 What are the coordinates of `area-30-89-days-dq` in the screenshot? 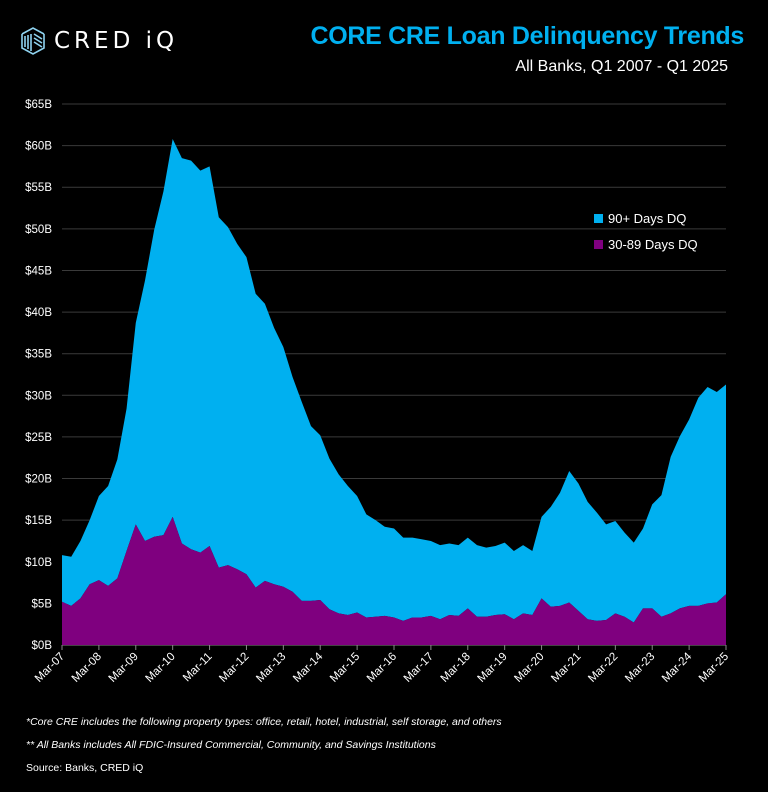 It's located at (394, 580).